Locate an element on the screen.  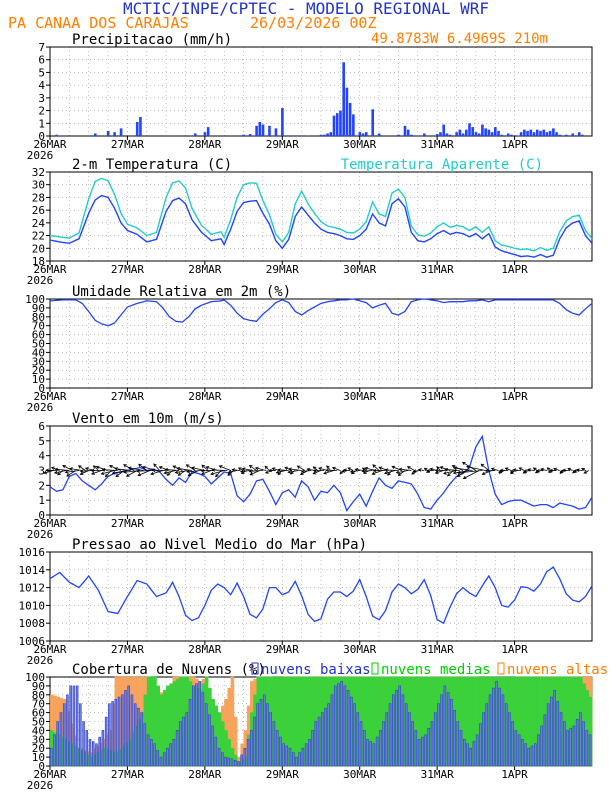
rh-year-label: 2026 is located at coordinates (40, 407).